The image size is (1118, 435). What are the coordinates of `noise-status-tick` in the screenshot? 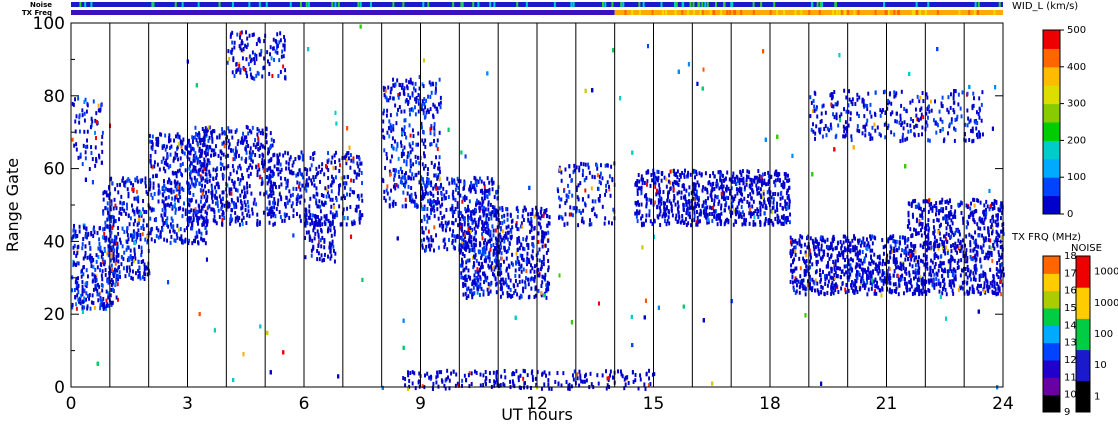 It's located at (517, 4).